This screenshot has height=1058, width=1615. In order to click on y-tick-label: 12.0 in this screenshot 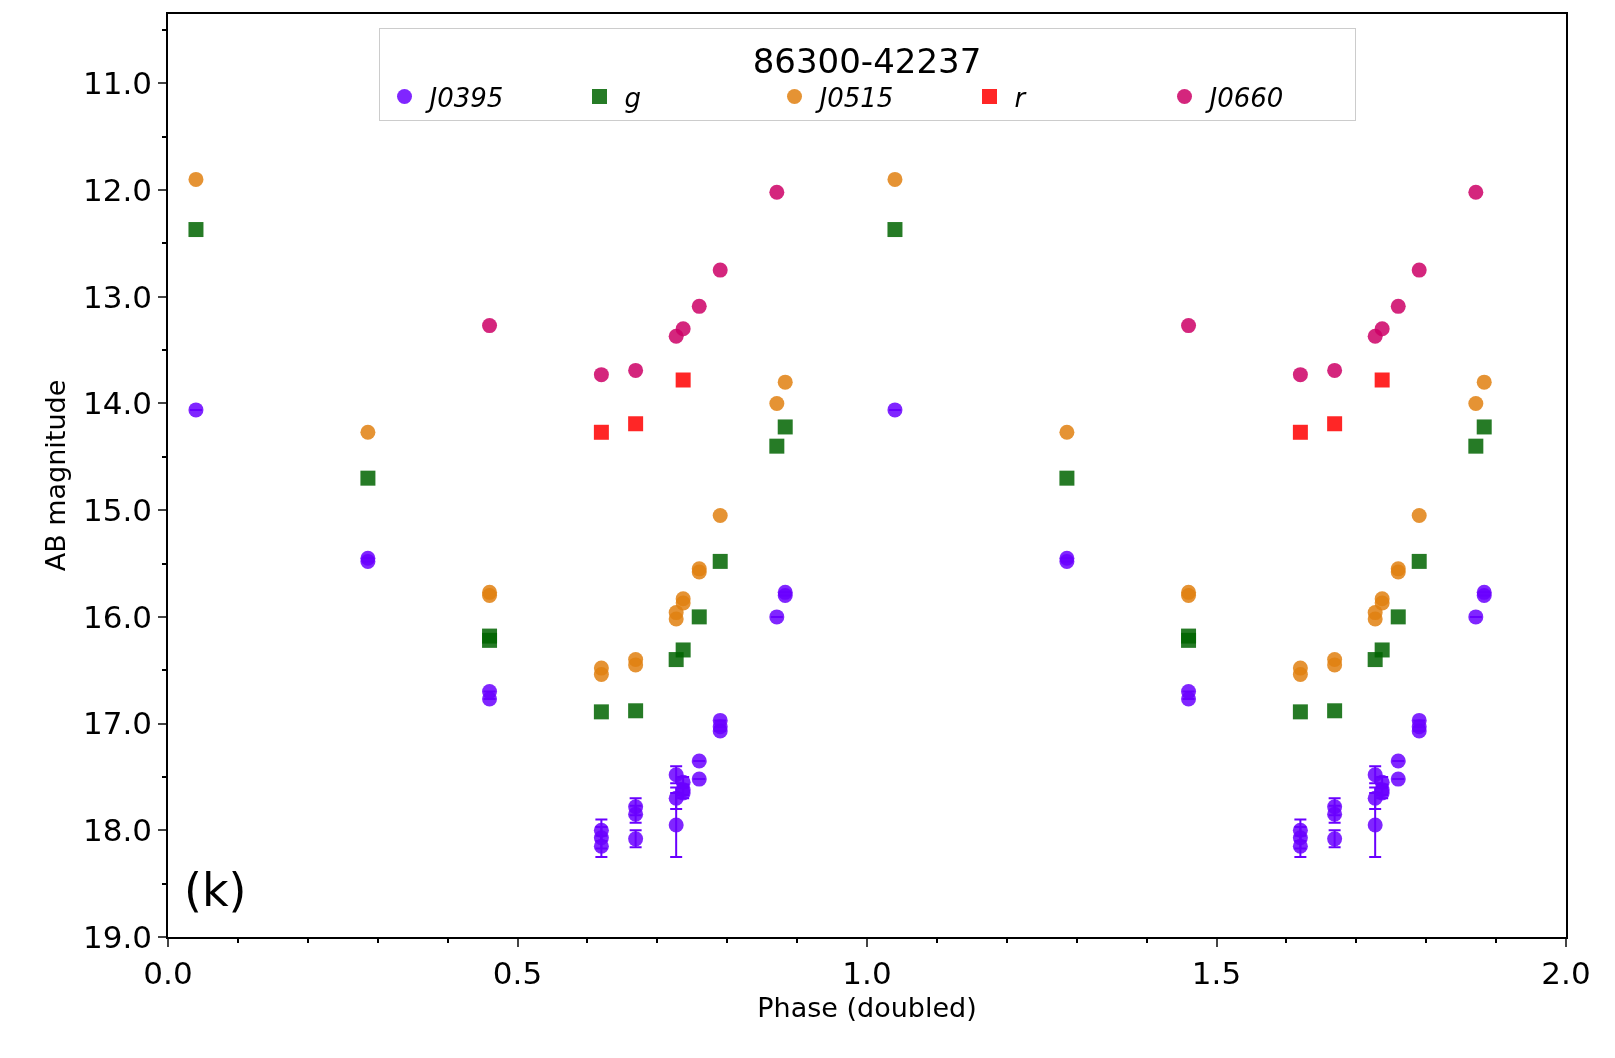, I will do `click(118, 189)`.